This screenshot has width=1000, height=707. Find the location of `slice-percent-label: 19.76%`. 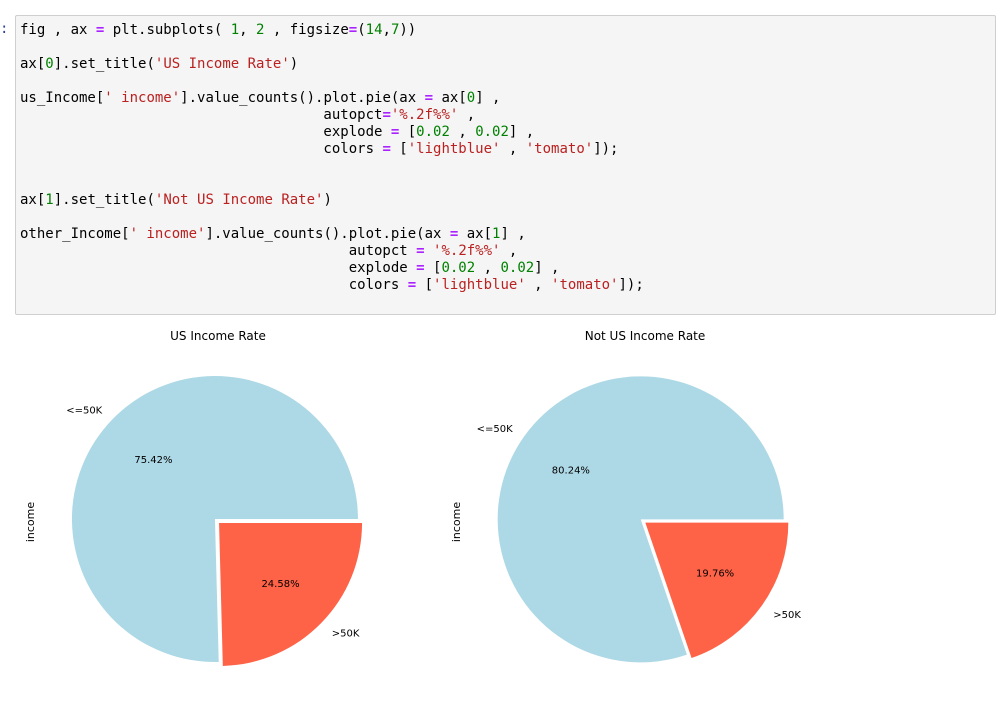

slice-percent-label: 19.76% is located at coordinates (715, 574).